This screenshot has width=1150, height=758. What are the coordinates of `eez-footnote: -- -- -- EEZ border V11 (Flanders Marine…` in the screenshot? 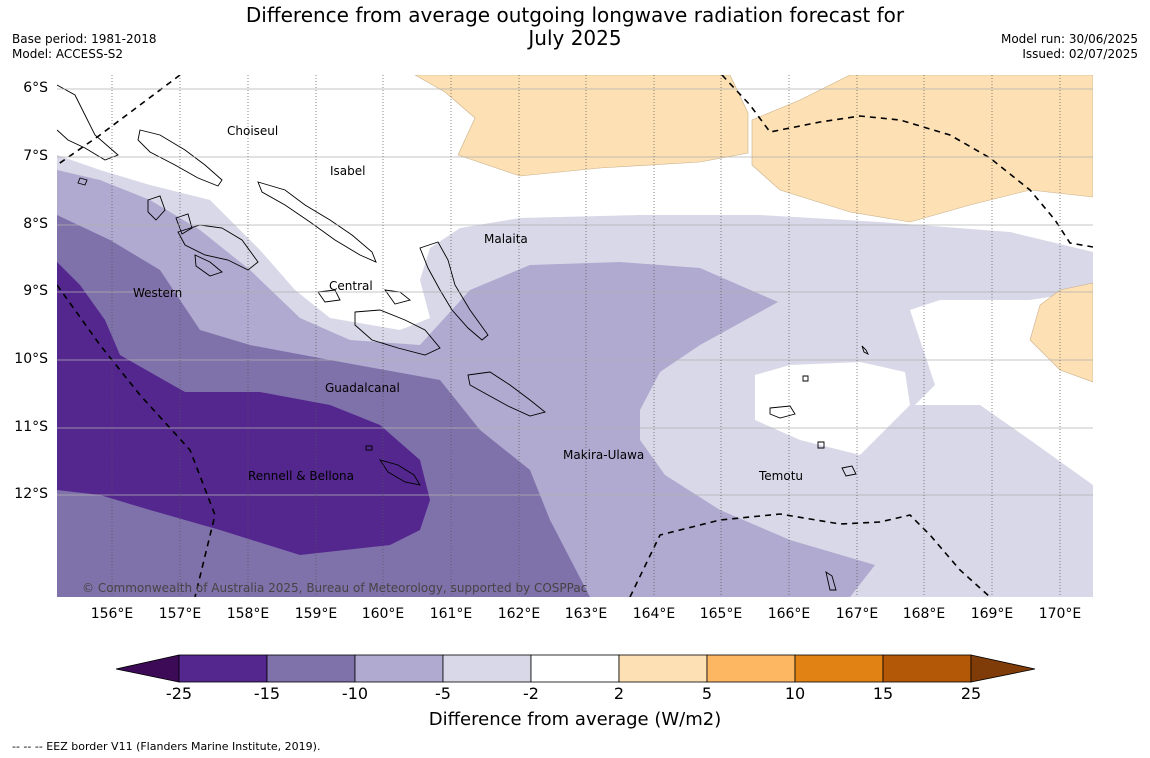 It's located at (166, 746).